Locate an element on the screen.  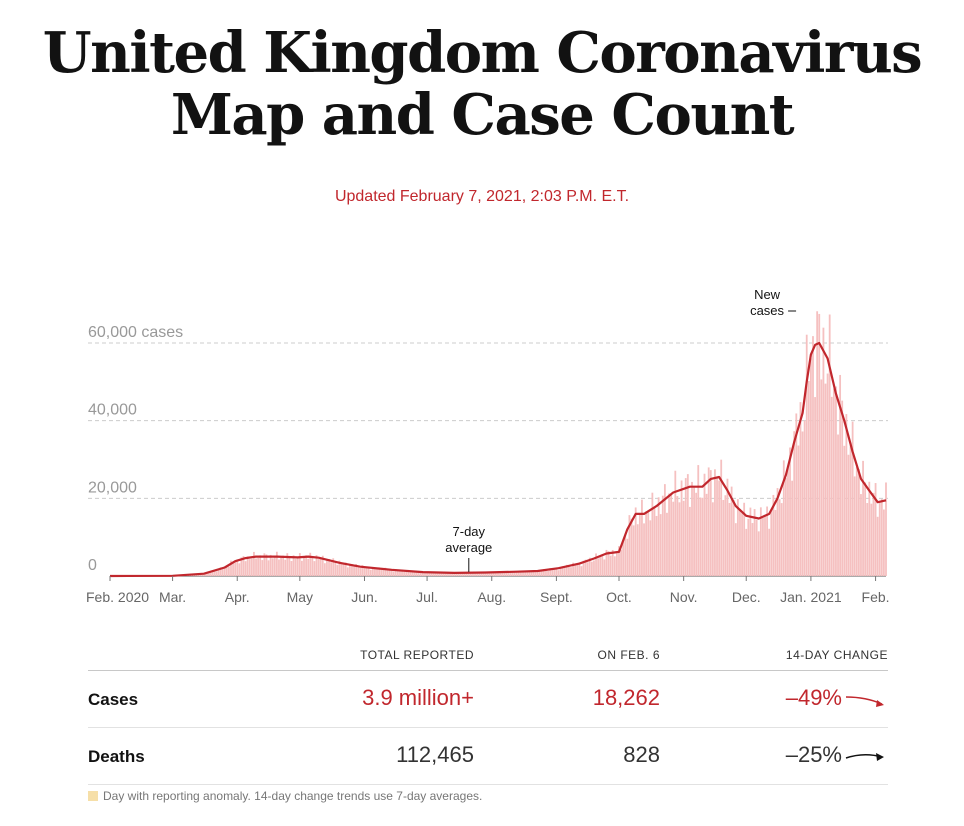
y-tick-label: 0 is located at coordinates (92, 565).